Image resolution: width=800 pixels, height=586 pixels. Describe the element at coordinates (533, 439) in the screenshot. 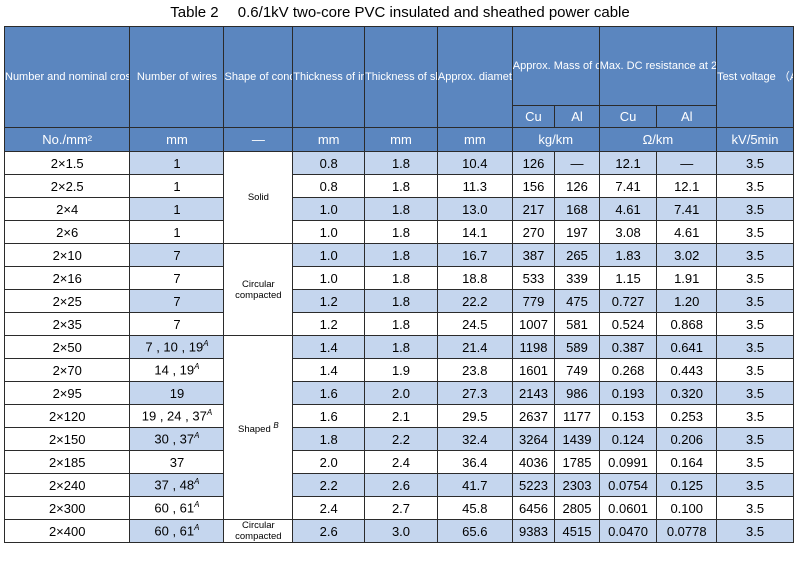

I see `cell-mass-cu: 3264` at that location.